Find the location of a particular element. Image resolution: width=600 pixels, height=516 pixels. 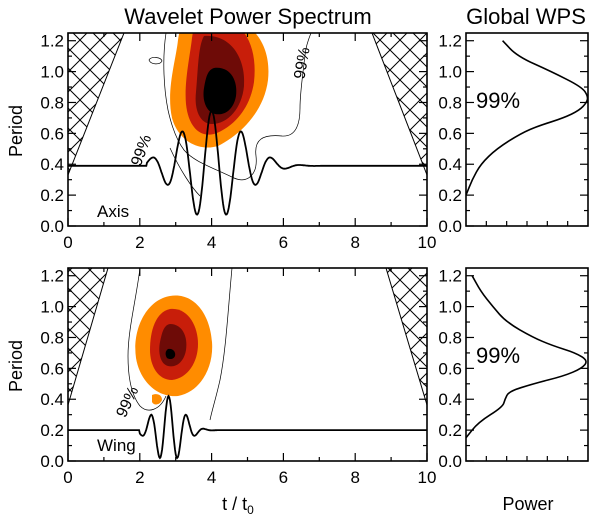

bottom-global-panel: 99% 0.0 0.2 0.4 0.6 0.8 1.0 1.2 is located at coordinates (513, 369).